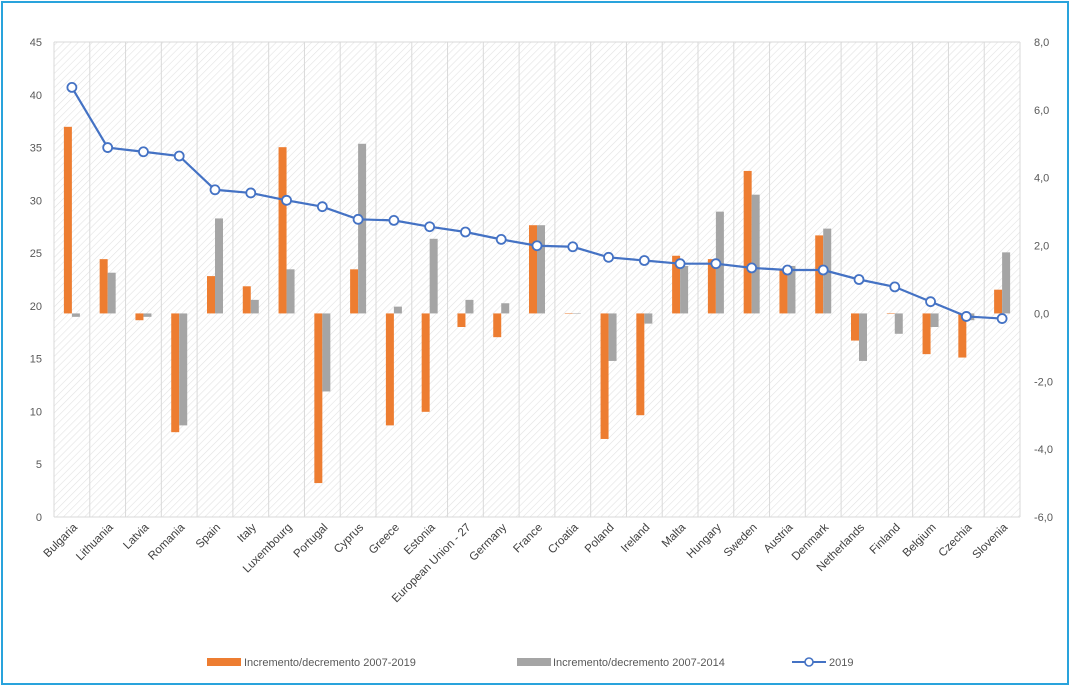 The height and width of the screenshot is (688, 1072). I want to click on legend-label: Incremento/decremento 2007-2019, so click(330, 663).